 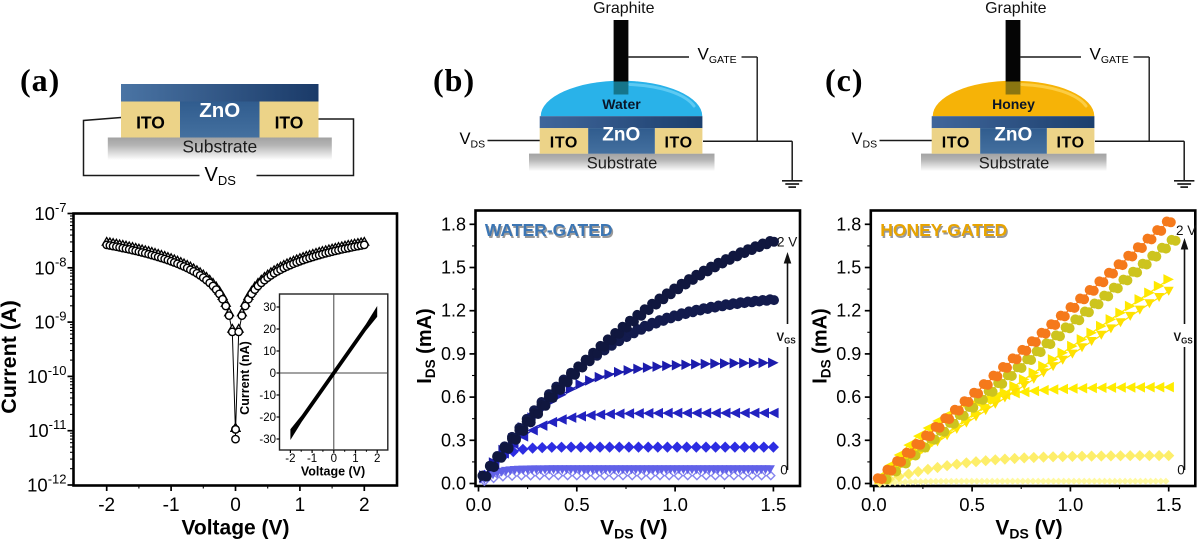 I want to click on svg-text: Honey, so click(x=1013, y=104).